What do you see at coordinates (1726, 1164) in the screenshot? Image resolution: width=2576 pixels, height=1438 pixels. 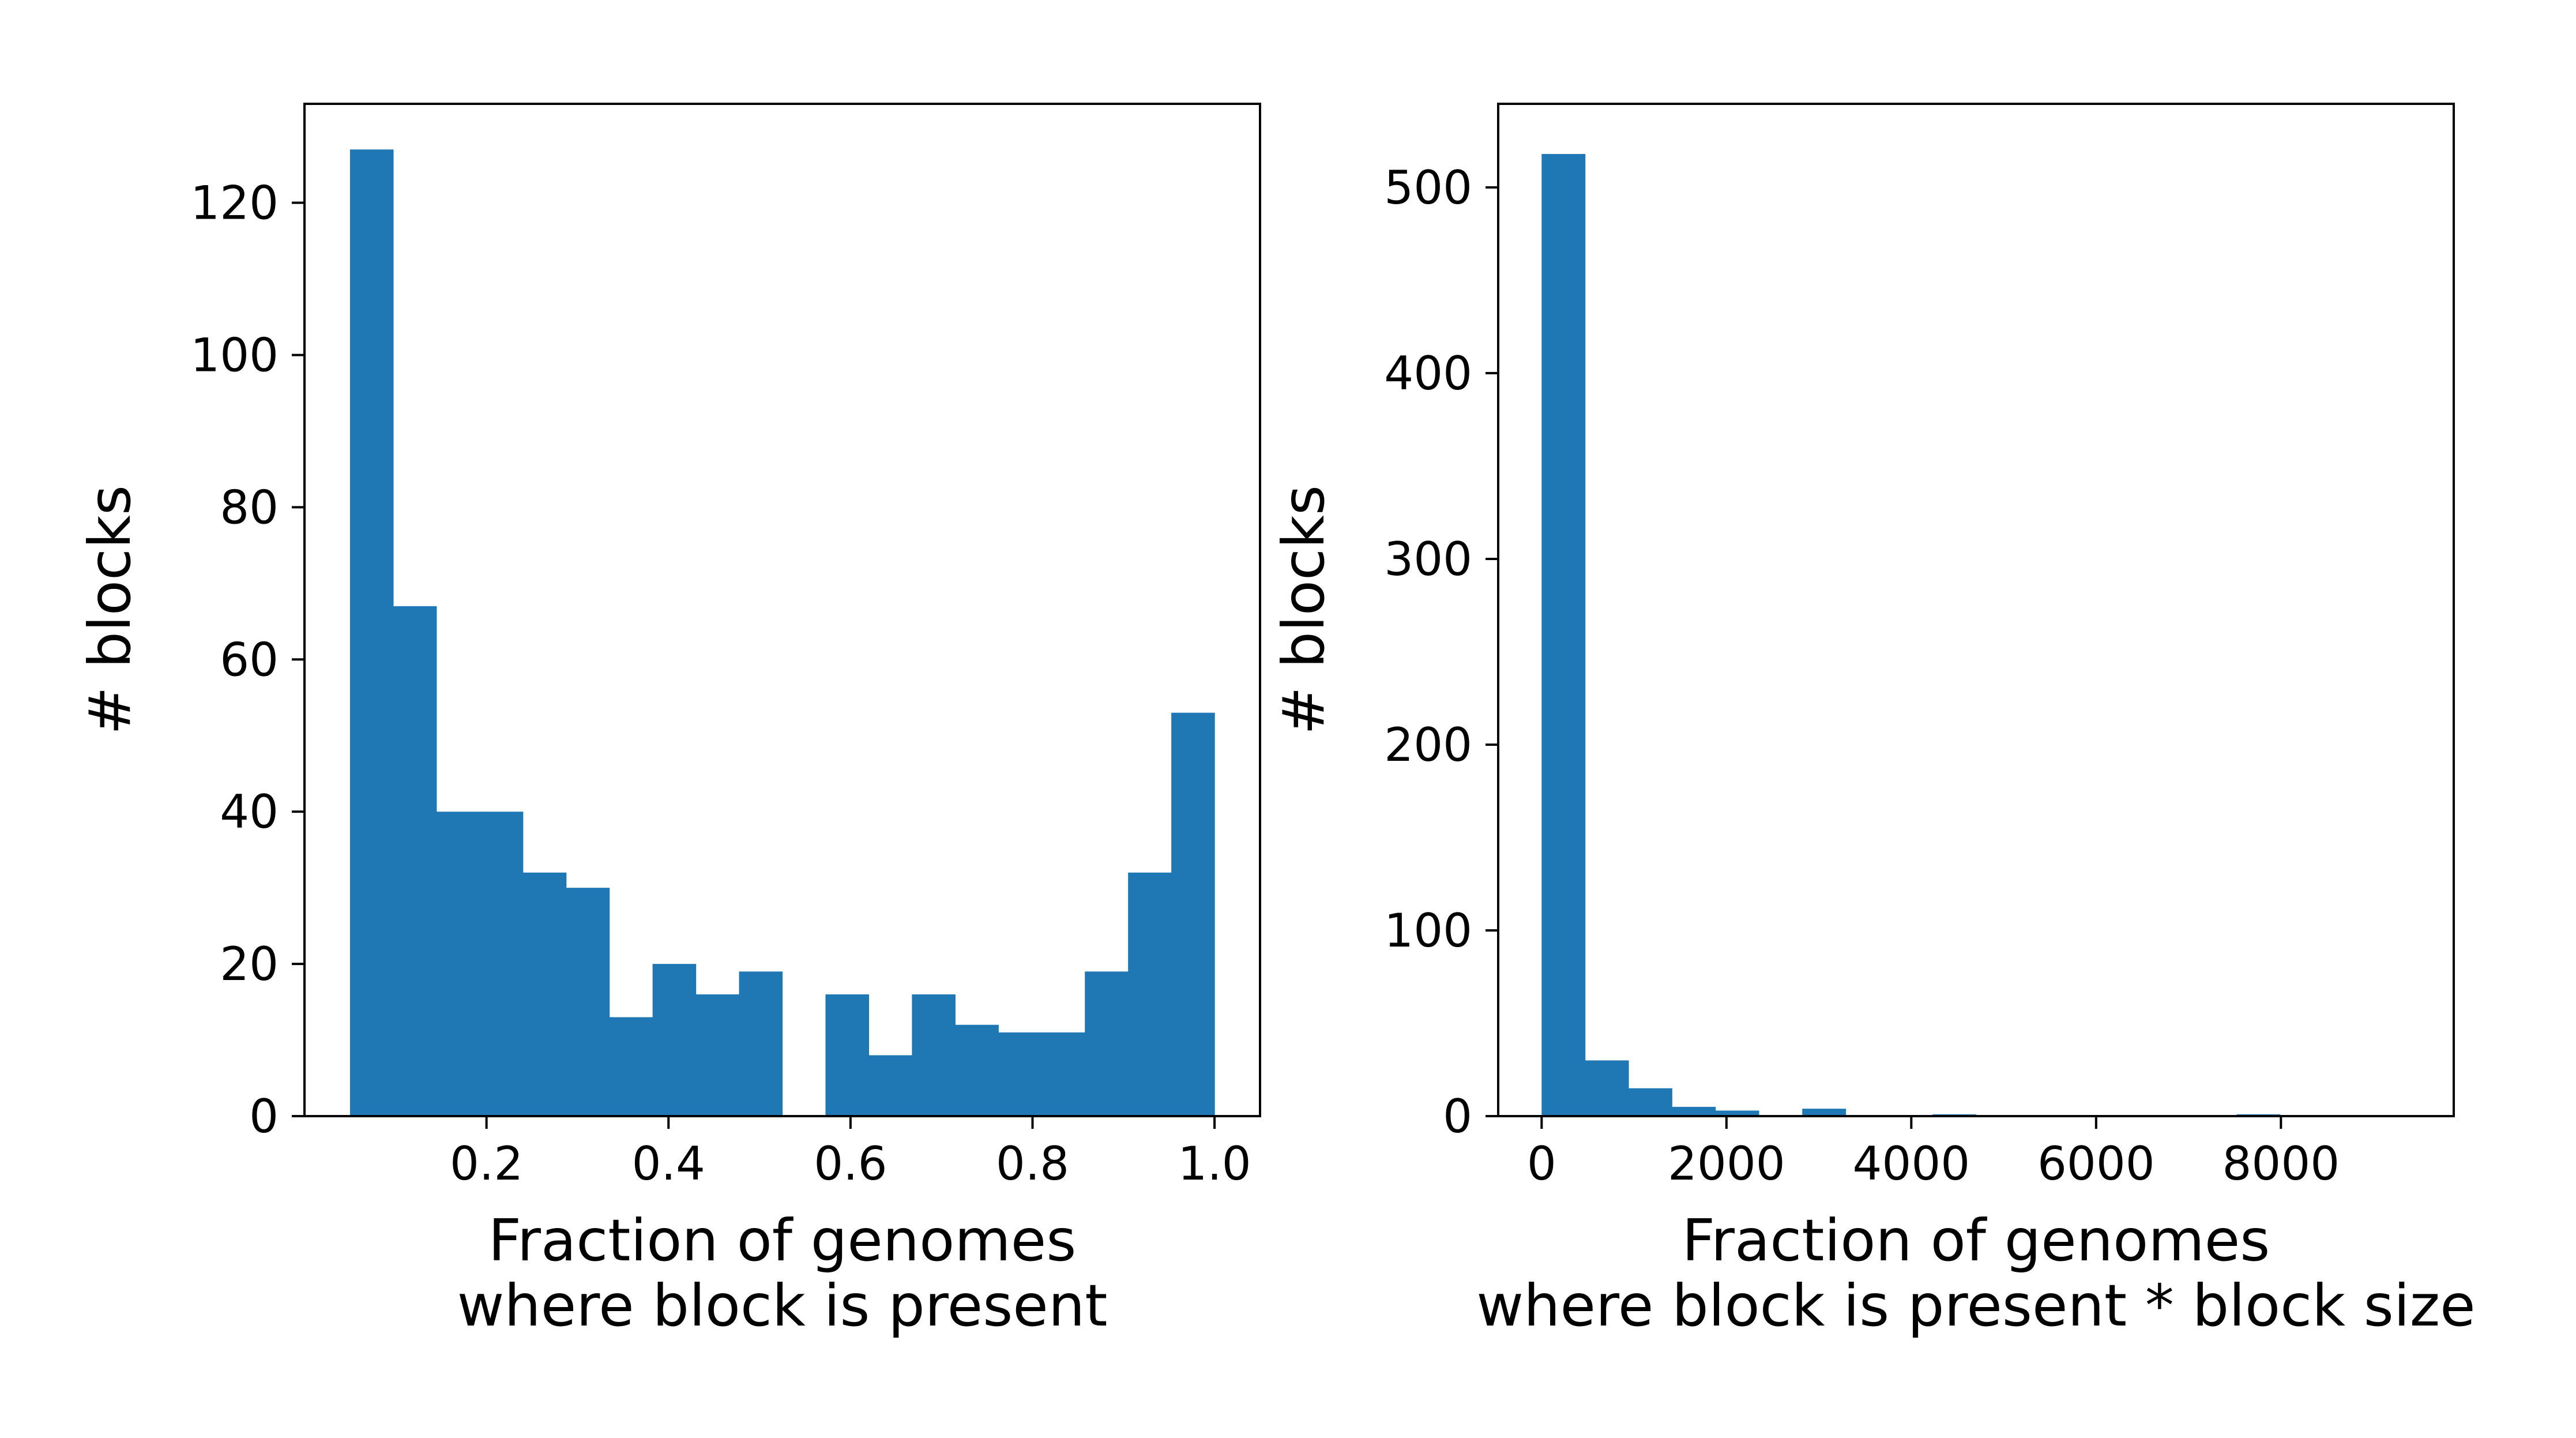 I see `x-tick-label: 2000` at bounding box center [1726, 1164].